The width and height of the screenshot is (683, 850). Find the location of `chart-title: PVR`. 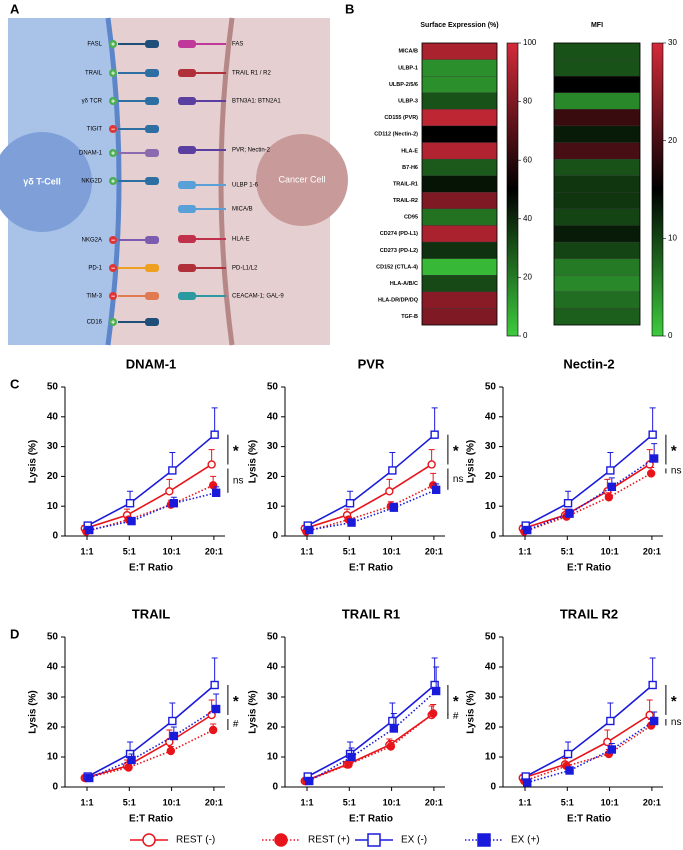

chart-title: PVR is located at coordinates (371, 363).